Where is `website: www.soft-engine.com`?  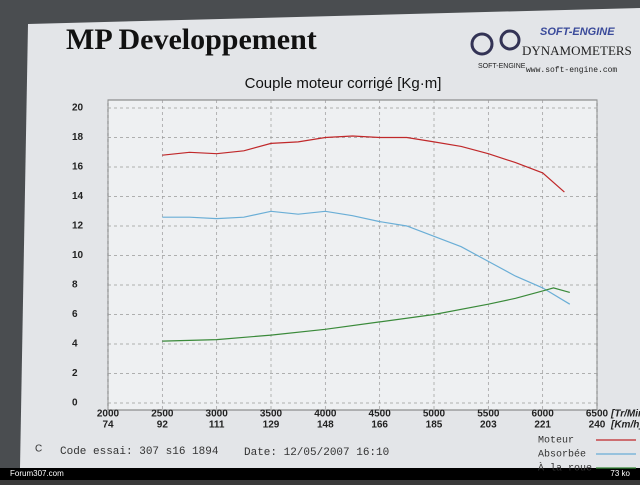 website: www.soft-engine.com is located at coordinates (571, 70).